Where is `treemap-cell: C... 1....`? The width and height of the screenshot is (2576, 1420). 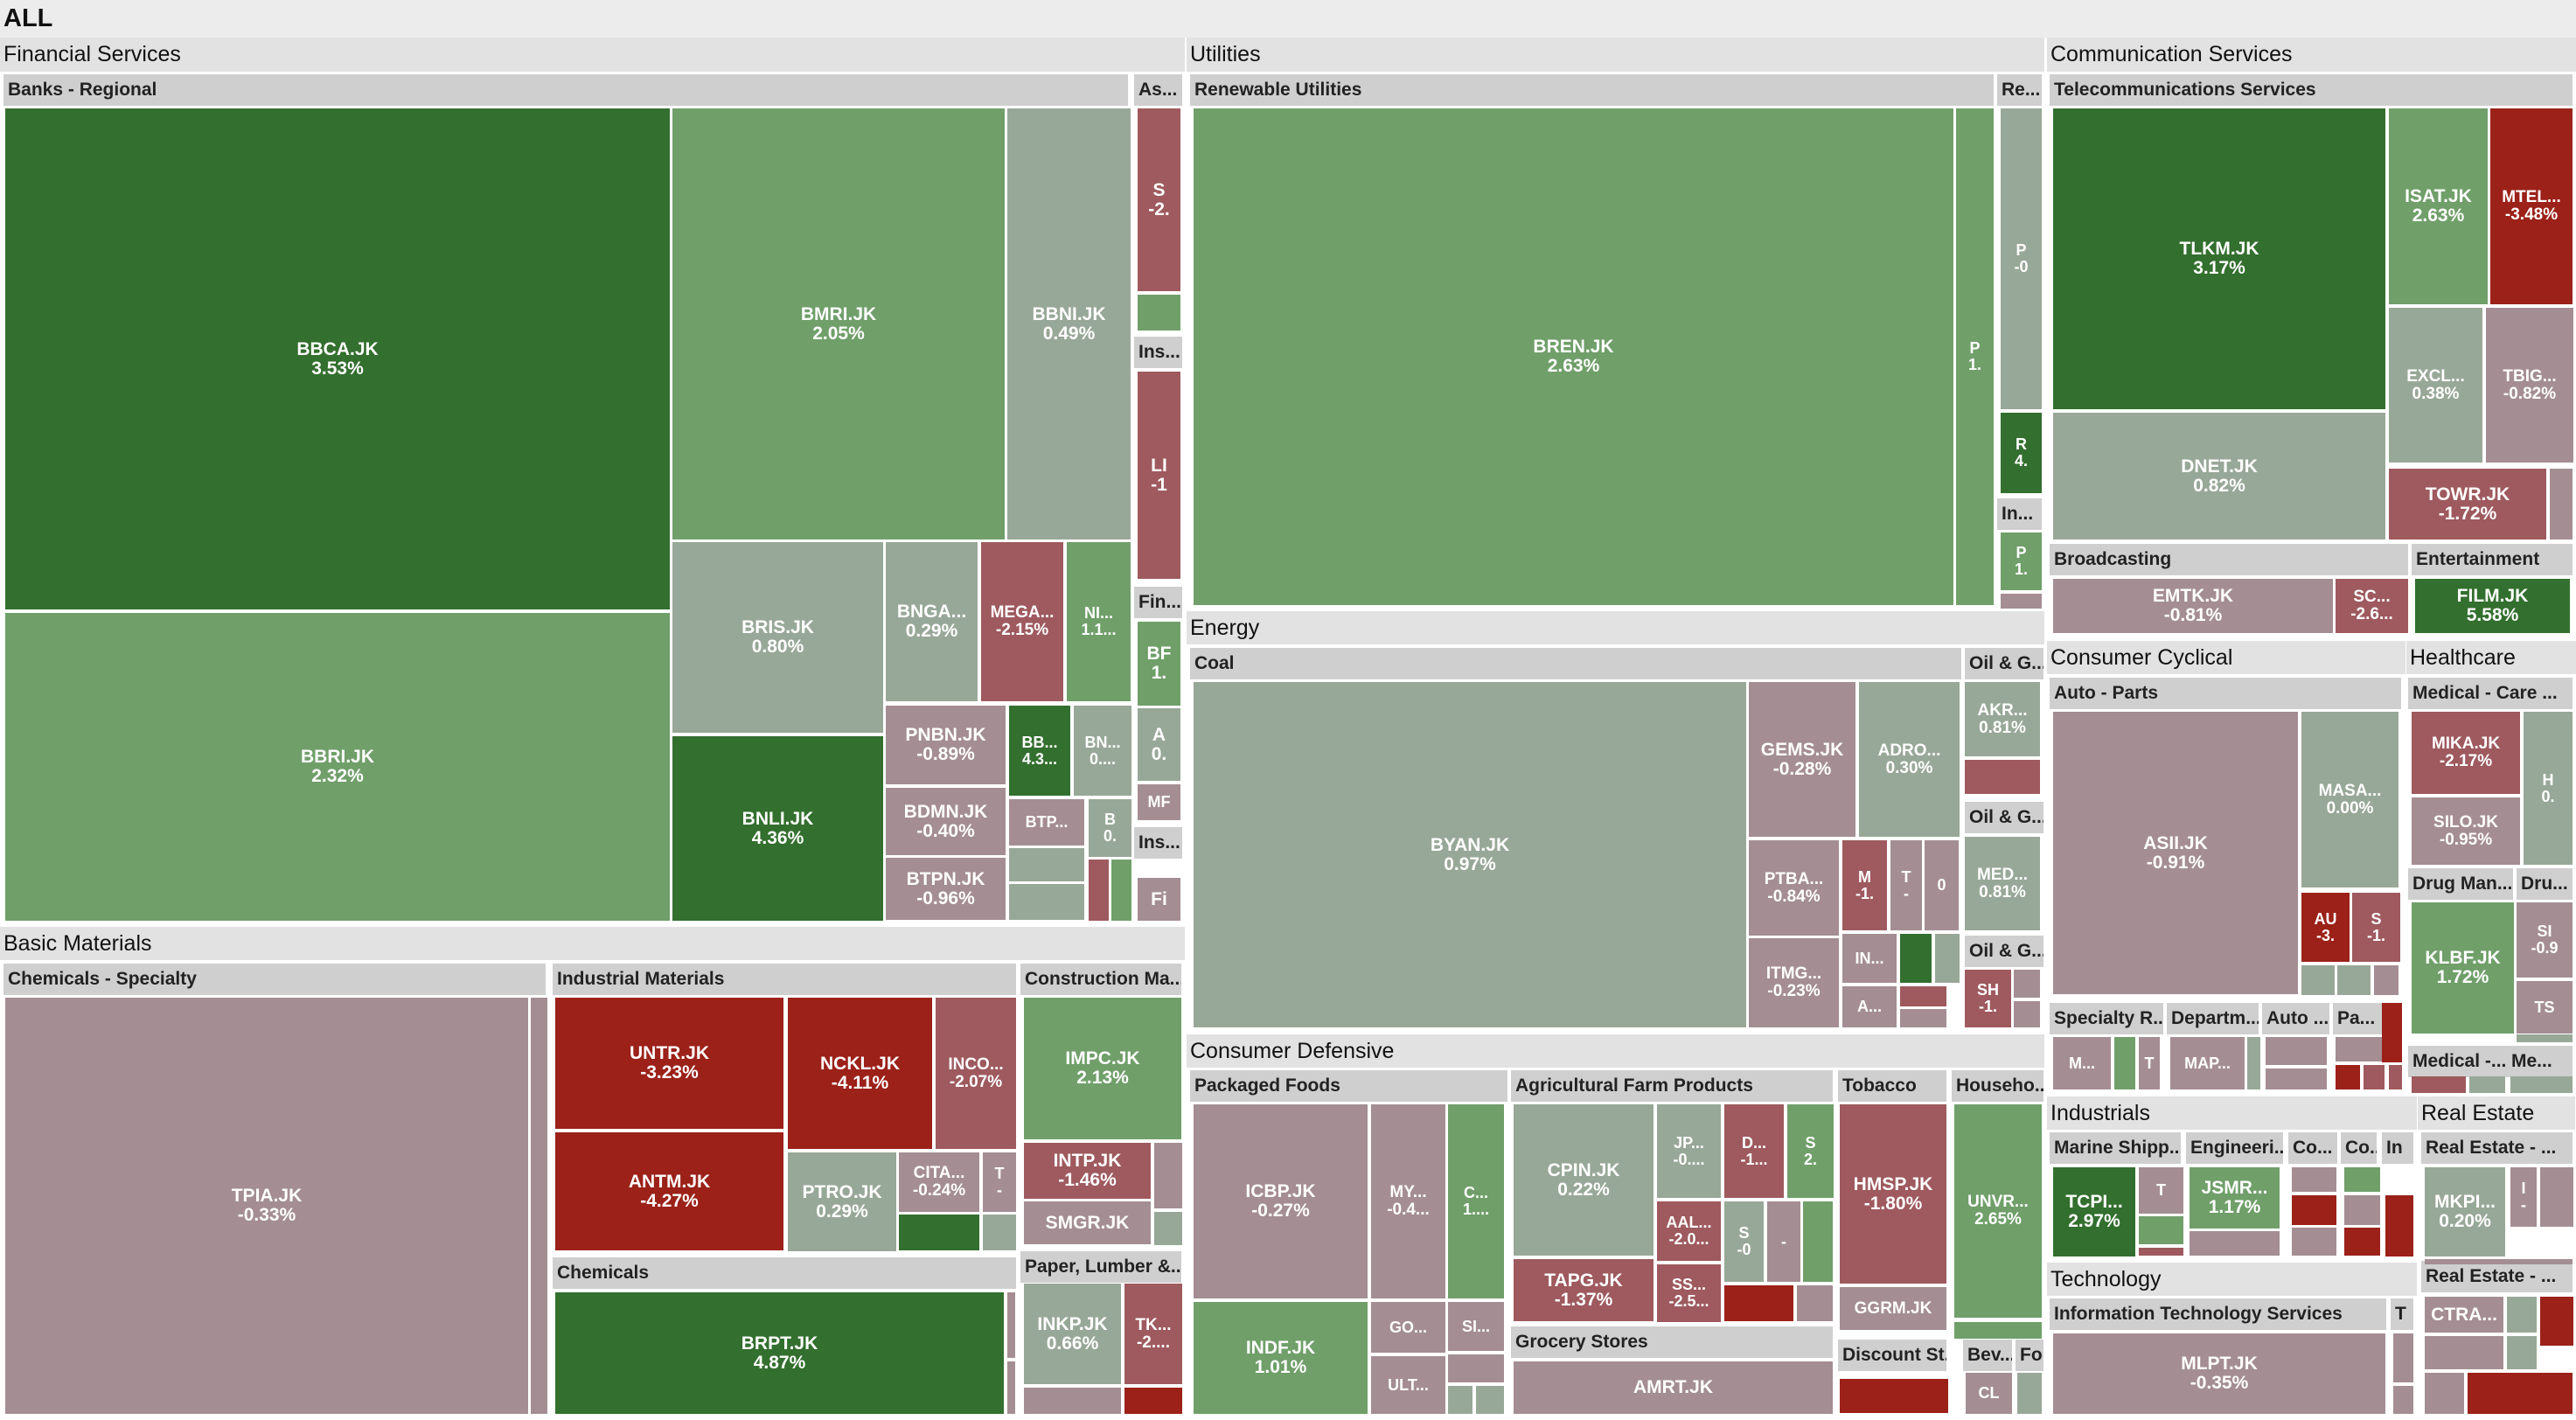
treemap-cell: C... 1.... is located at coordinates (1476, 1201).